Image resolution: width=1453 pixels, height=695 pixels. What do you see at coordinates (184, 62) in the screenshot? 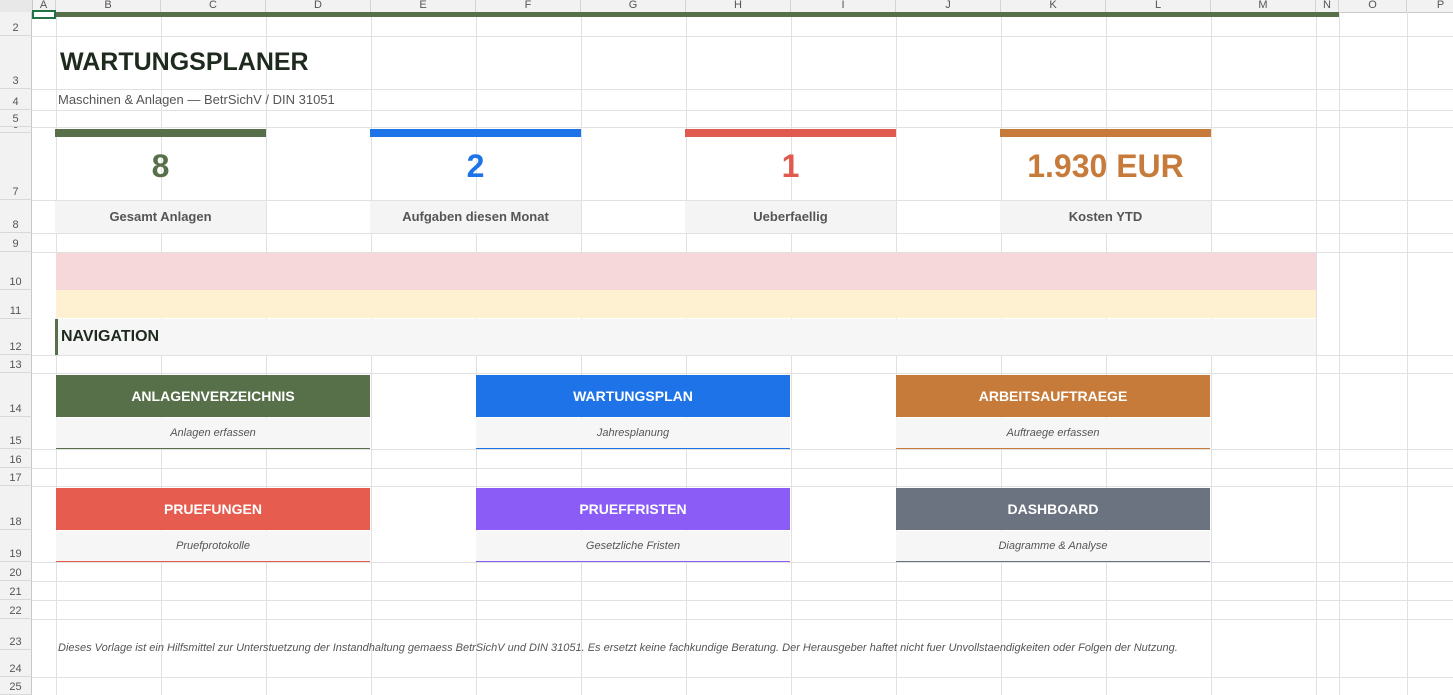
I see `page-title: WARTUNGSPLANER` at bounding box center [184, 62].